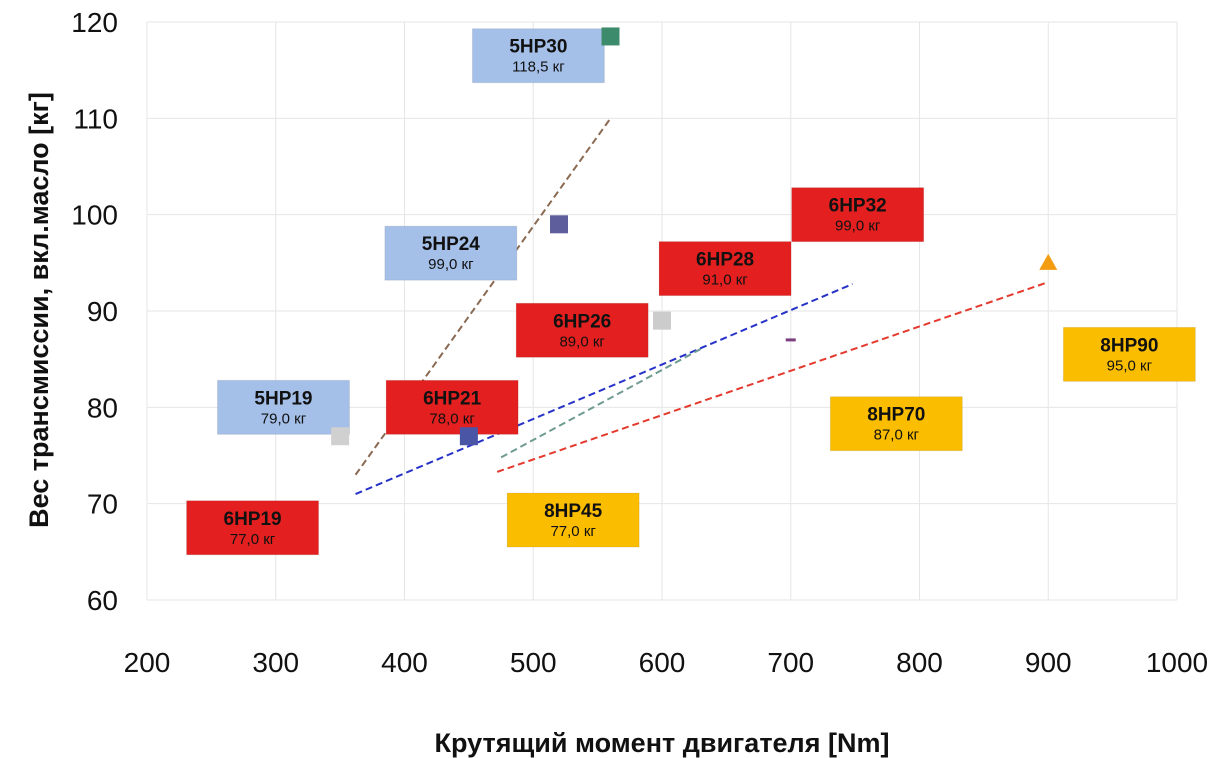  Describe the element at coordinates (253, 539) in the screenshot. I see `label-value-6HP19: 77,0 кг` at that location.